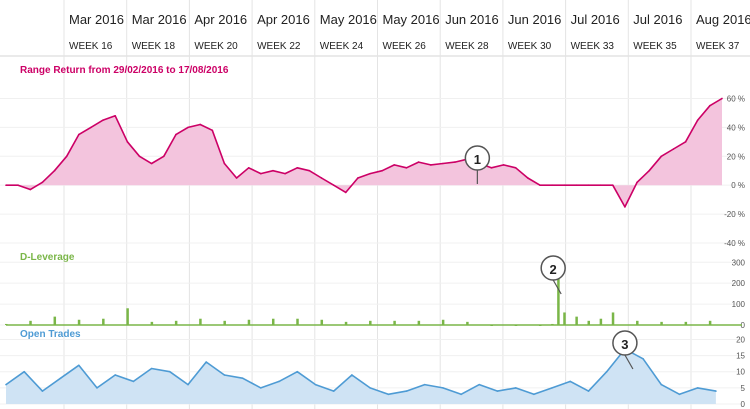 The image size is (750, 409). Describe the element at coordinates (736, 127) in the screenshot. I see `y-tick-label: 40 %` at that location.